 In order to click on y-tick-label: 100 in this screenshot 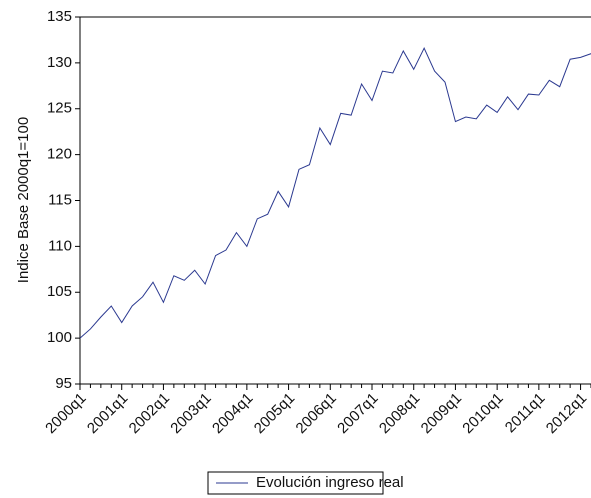, I will do `click(59, 337)`.